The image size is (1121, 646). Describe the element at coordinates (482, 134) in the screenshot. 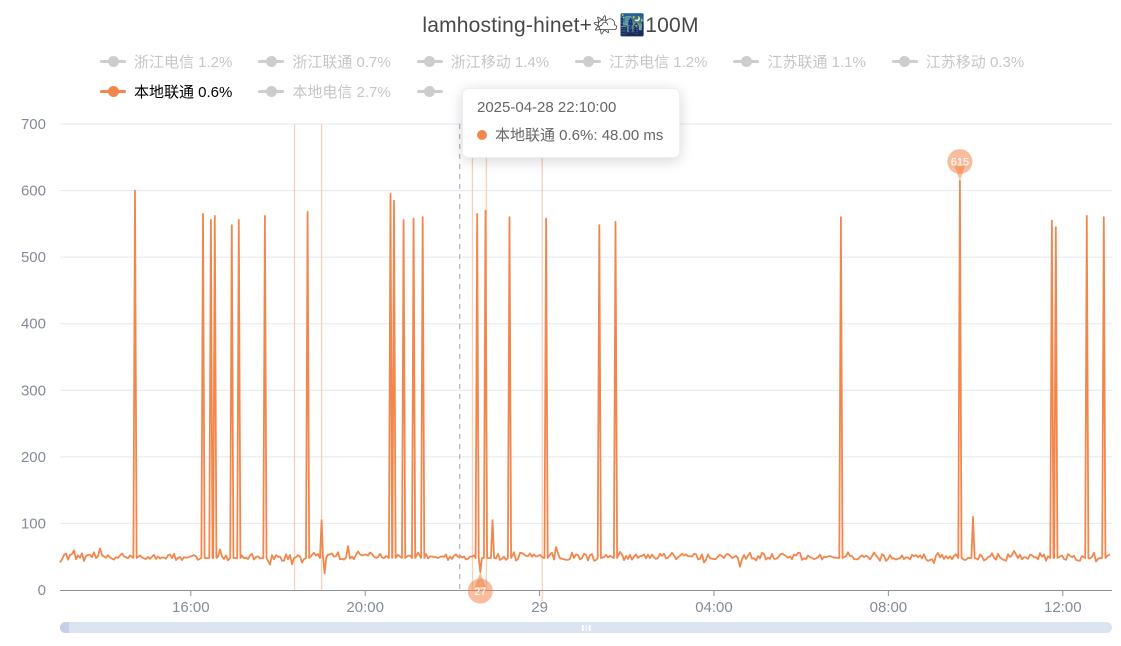

I see `series-dot-icon` at that location.